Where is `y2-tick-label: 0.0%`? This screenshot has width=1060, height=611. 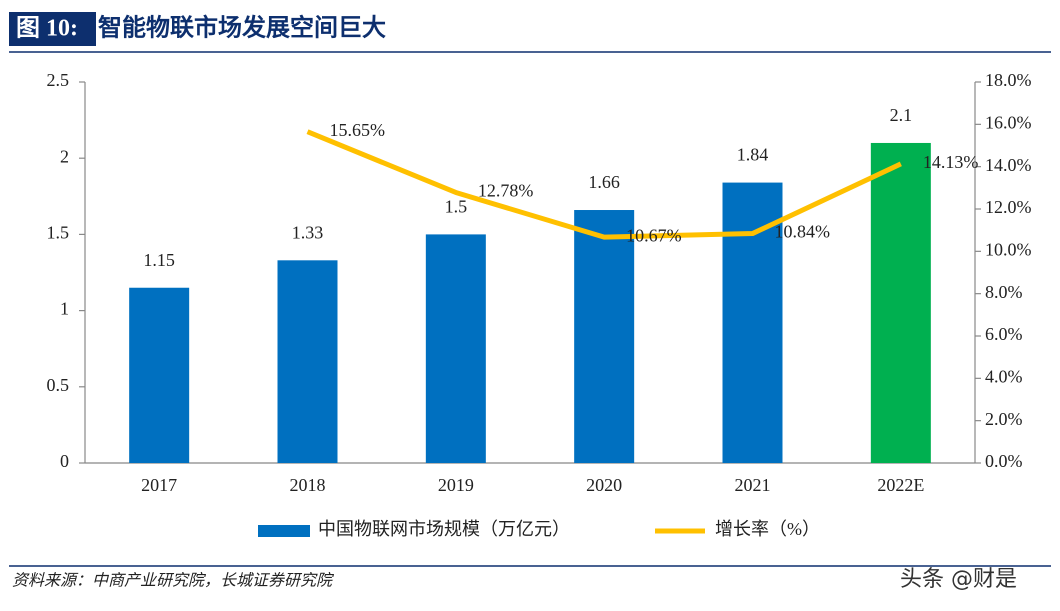
y2-tick-label: 0.0% is located at coordinates (1004, 461).